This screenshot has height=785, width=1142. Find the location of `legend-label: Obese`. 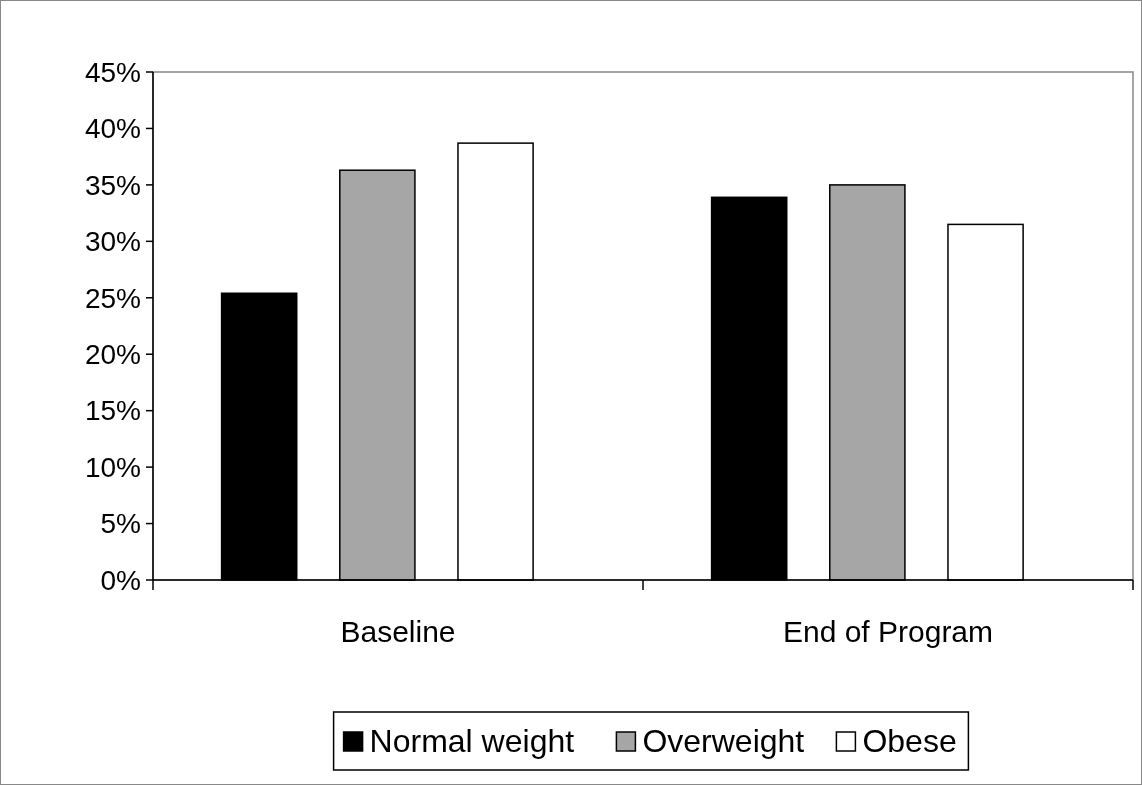

legend-label: Obese is located at coordinates (909, 741).